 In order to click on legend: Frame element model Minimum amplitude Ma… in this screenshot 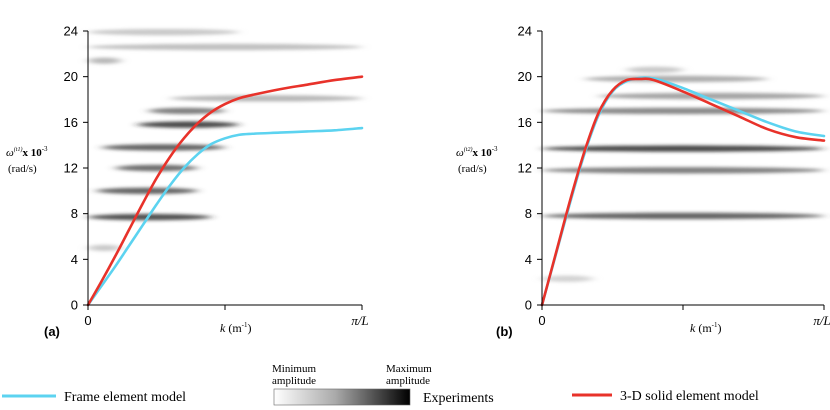, I will do `click(380, 384)`.